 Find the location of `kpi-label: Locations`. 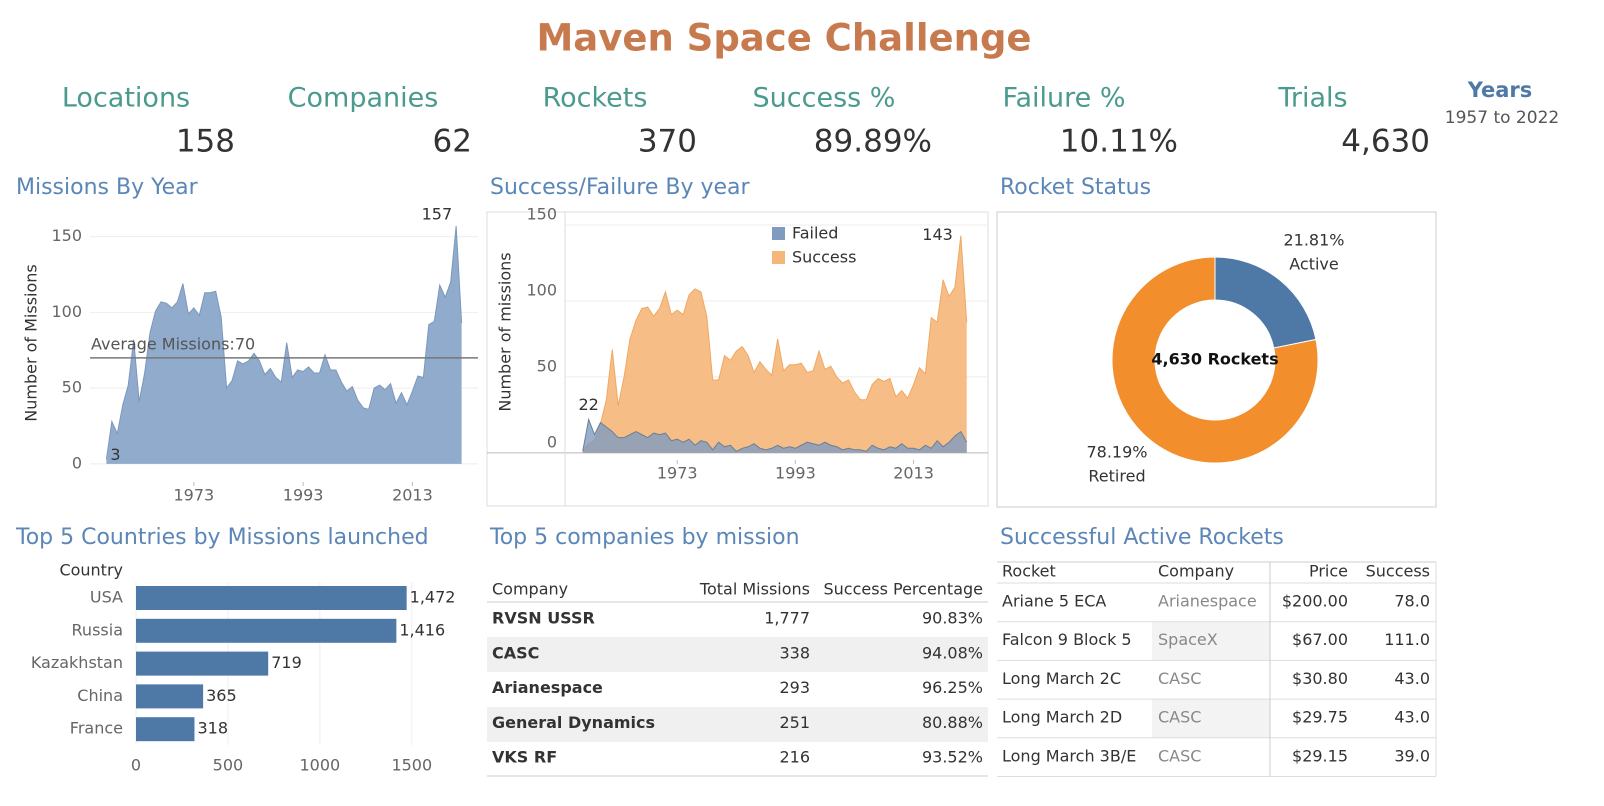

kpi-label: Locations is located at coordinates (126, 98).